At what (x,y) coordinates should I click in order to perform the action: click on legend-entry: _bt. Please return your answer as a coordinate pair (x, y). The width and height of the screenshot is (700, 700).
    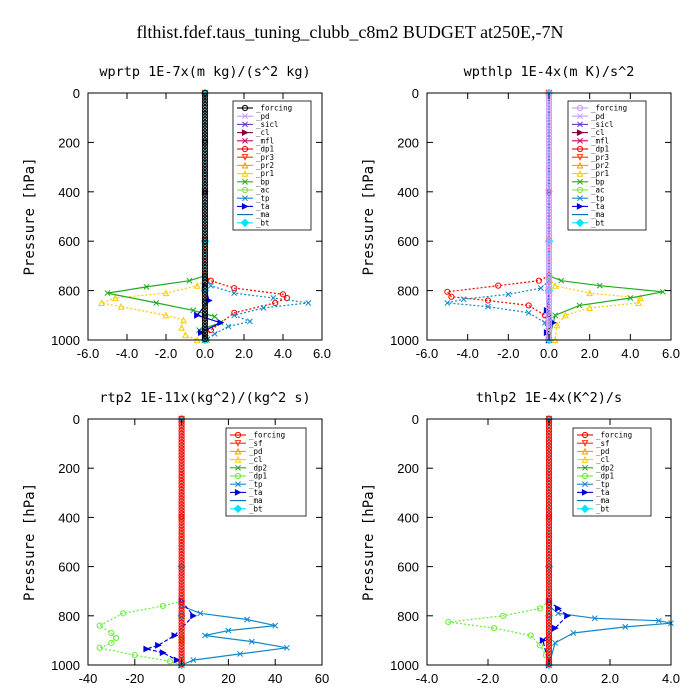
    Looking at the image, I should click on (253, 222).